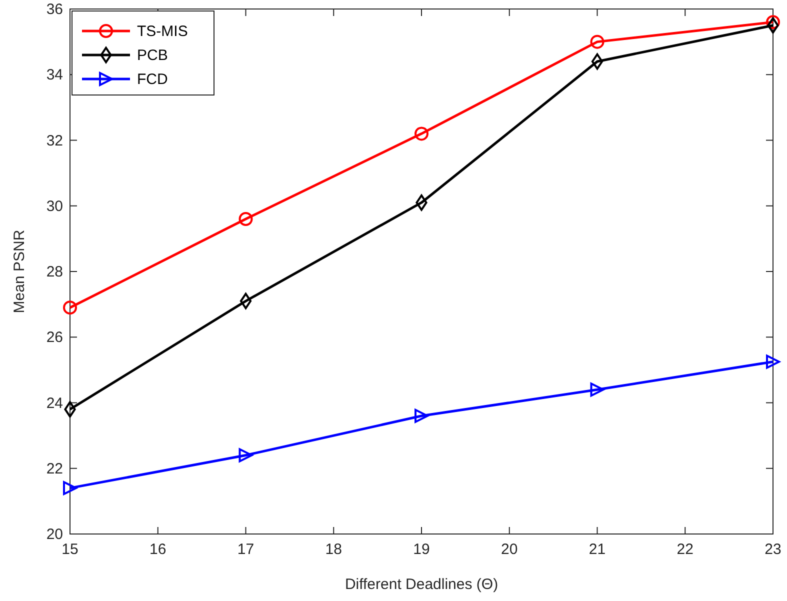  I want to click on y-tick-label: 36, so click(54, 9).